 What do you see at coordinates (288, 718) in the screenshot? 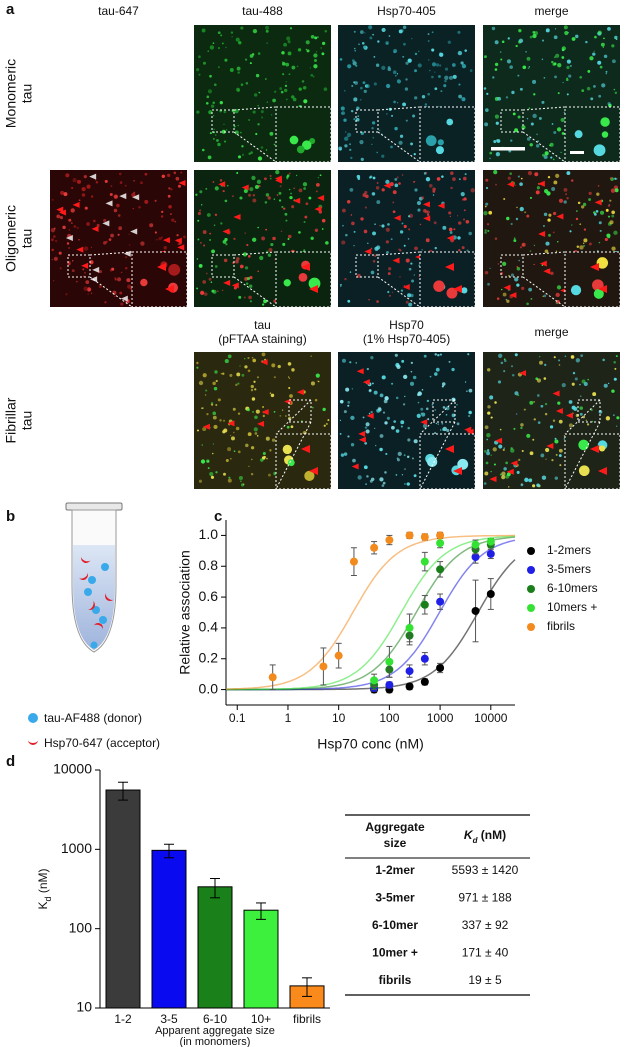
I see `x-tick-label: 1` at bounding box center [288, 718].